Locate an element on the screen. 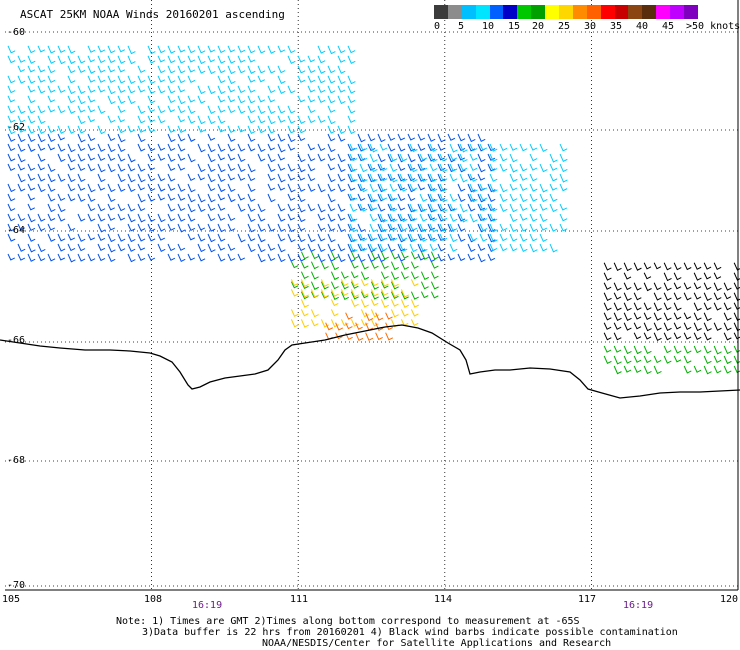  colorbar-label: 25 is located at coordinates (564, 26).